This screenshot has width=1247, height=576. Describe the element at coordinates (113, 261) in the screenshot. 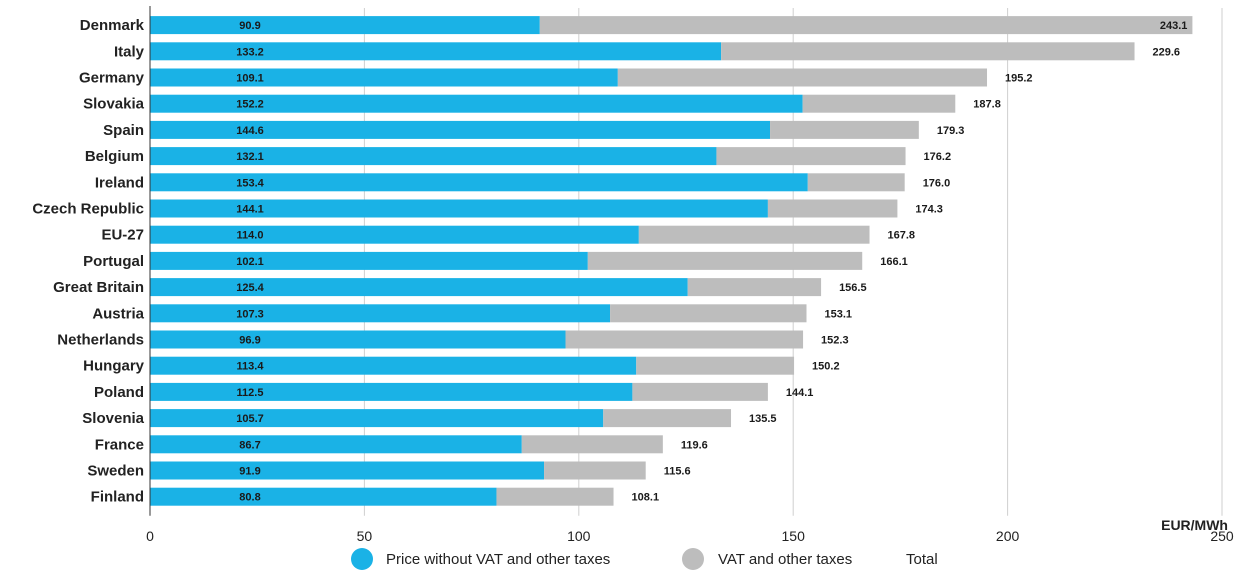

I see `category-label: Portugal` at that location.